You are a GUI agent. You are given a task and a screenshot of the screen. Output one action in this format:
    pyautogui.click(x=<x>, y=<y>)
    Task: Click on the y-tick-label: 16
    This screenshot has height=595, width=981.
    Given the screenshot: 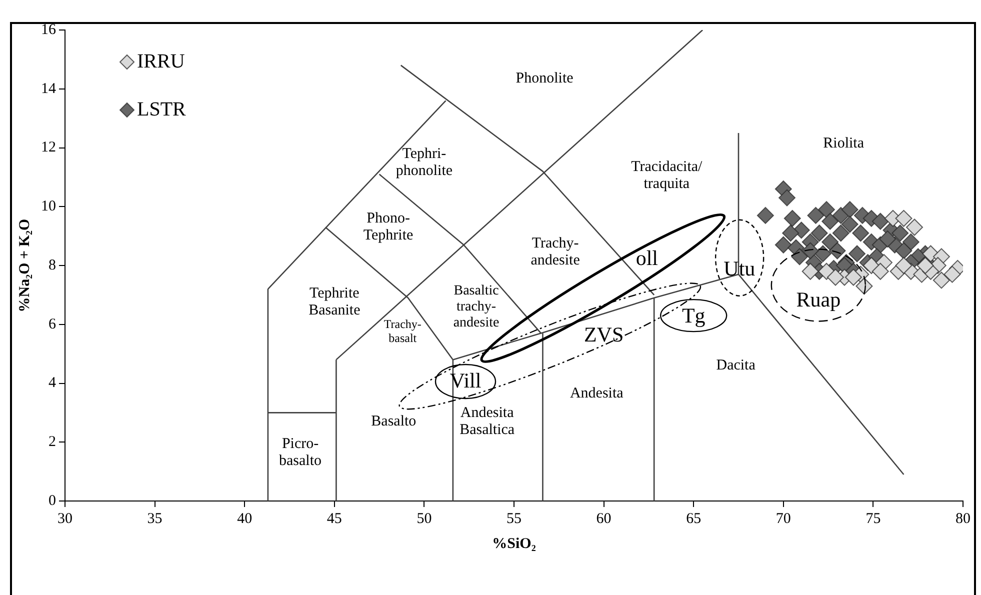 What is the action you would take?
    pyautogui.click(x=48, y=30)
    